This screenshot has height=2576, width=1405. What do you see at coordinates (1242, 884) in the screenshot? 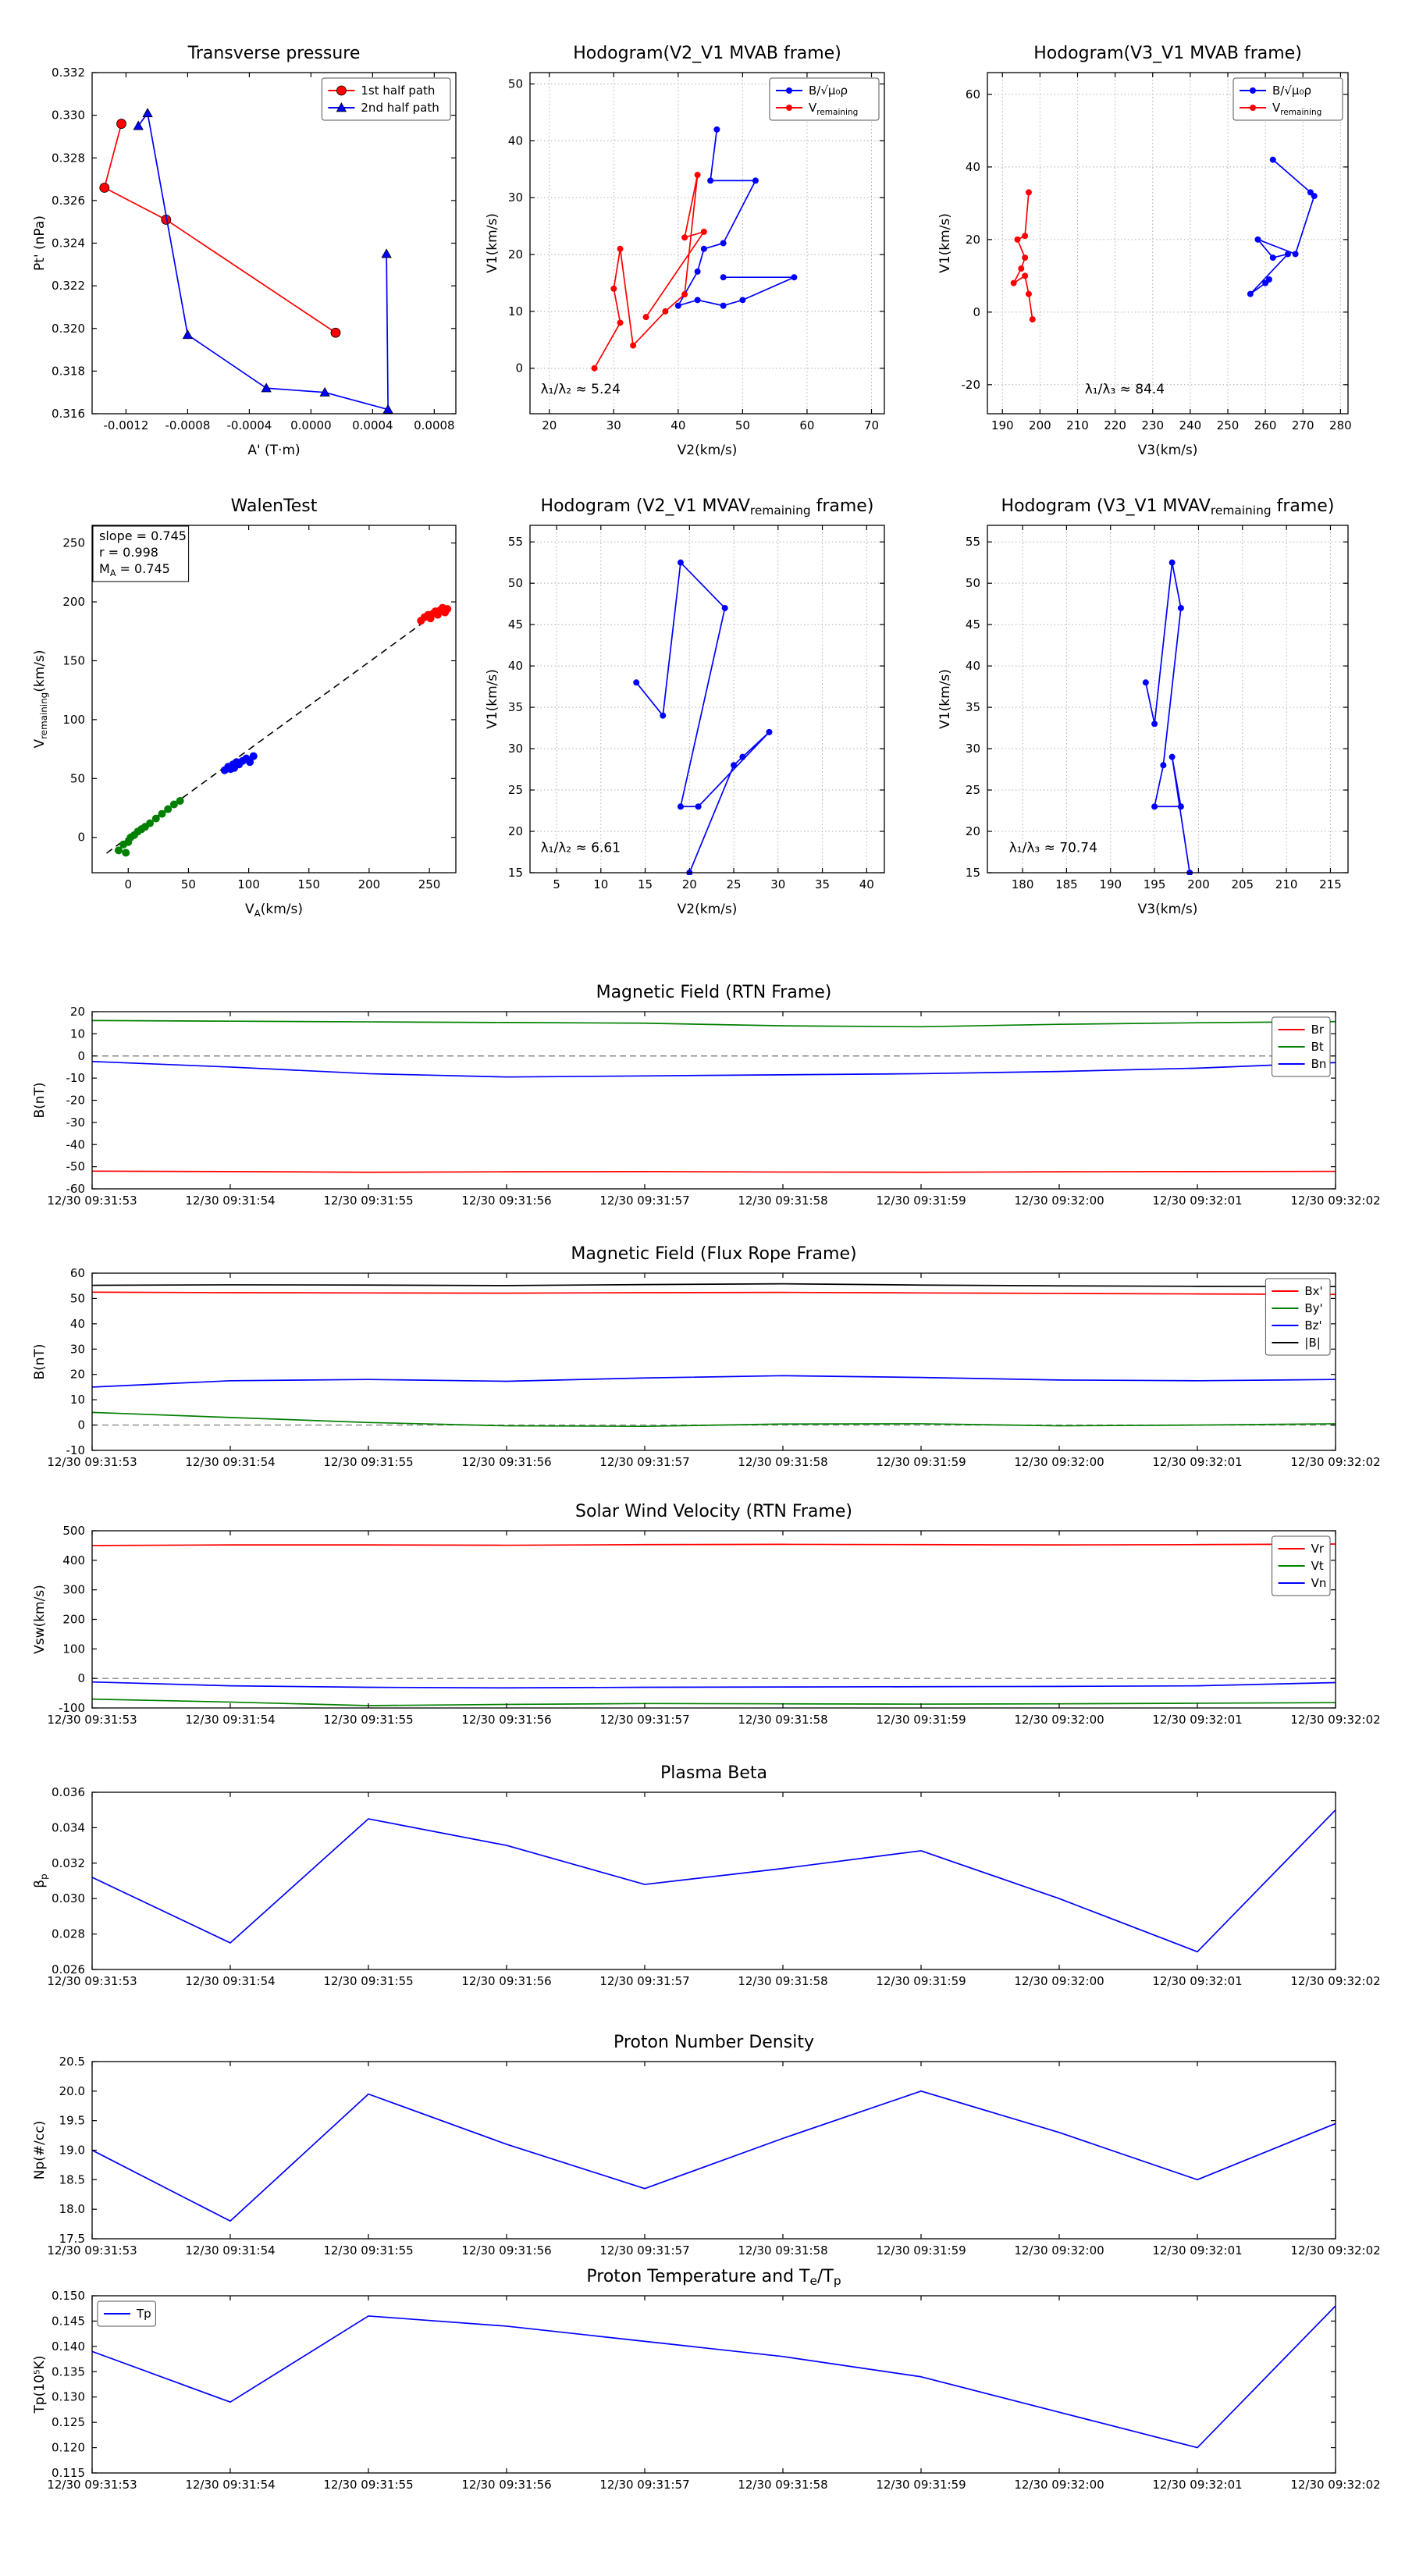
I see `svg-text: 205` at bounding box center [1242, 884].